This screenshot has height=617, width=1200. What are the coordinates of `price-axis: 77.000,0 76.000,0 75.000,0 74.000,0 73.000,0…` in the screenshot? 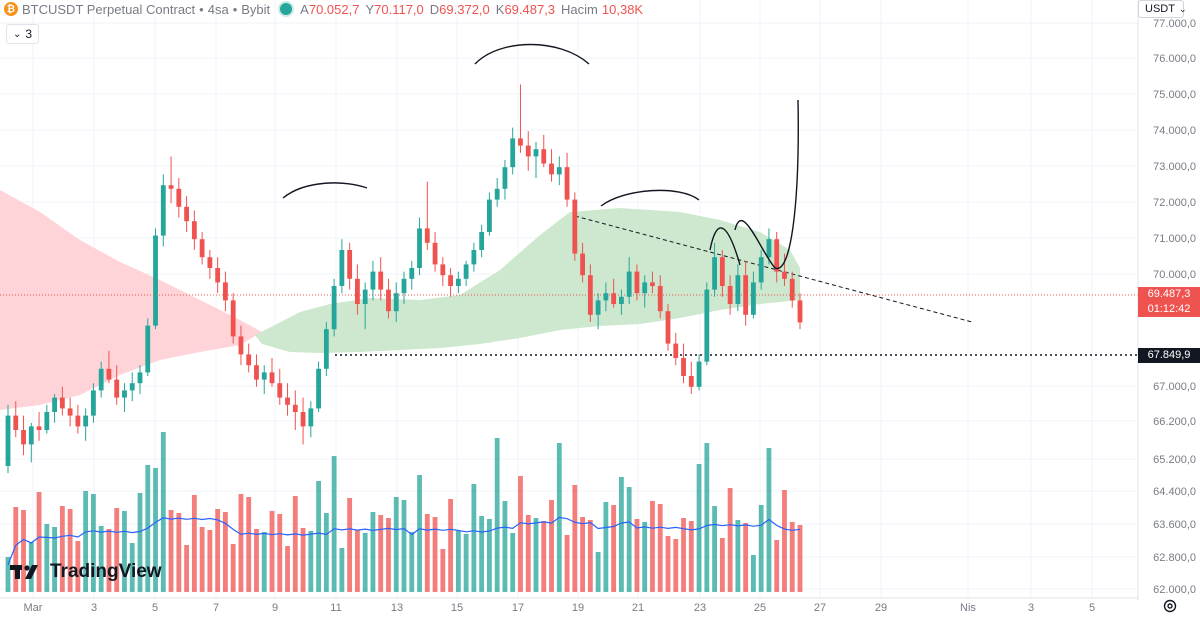 It's located at (1166, 300).